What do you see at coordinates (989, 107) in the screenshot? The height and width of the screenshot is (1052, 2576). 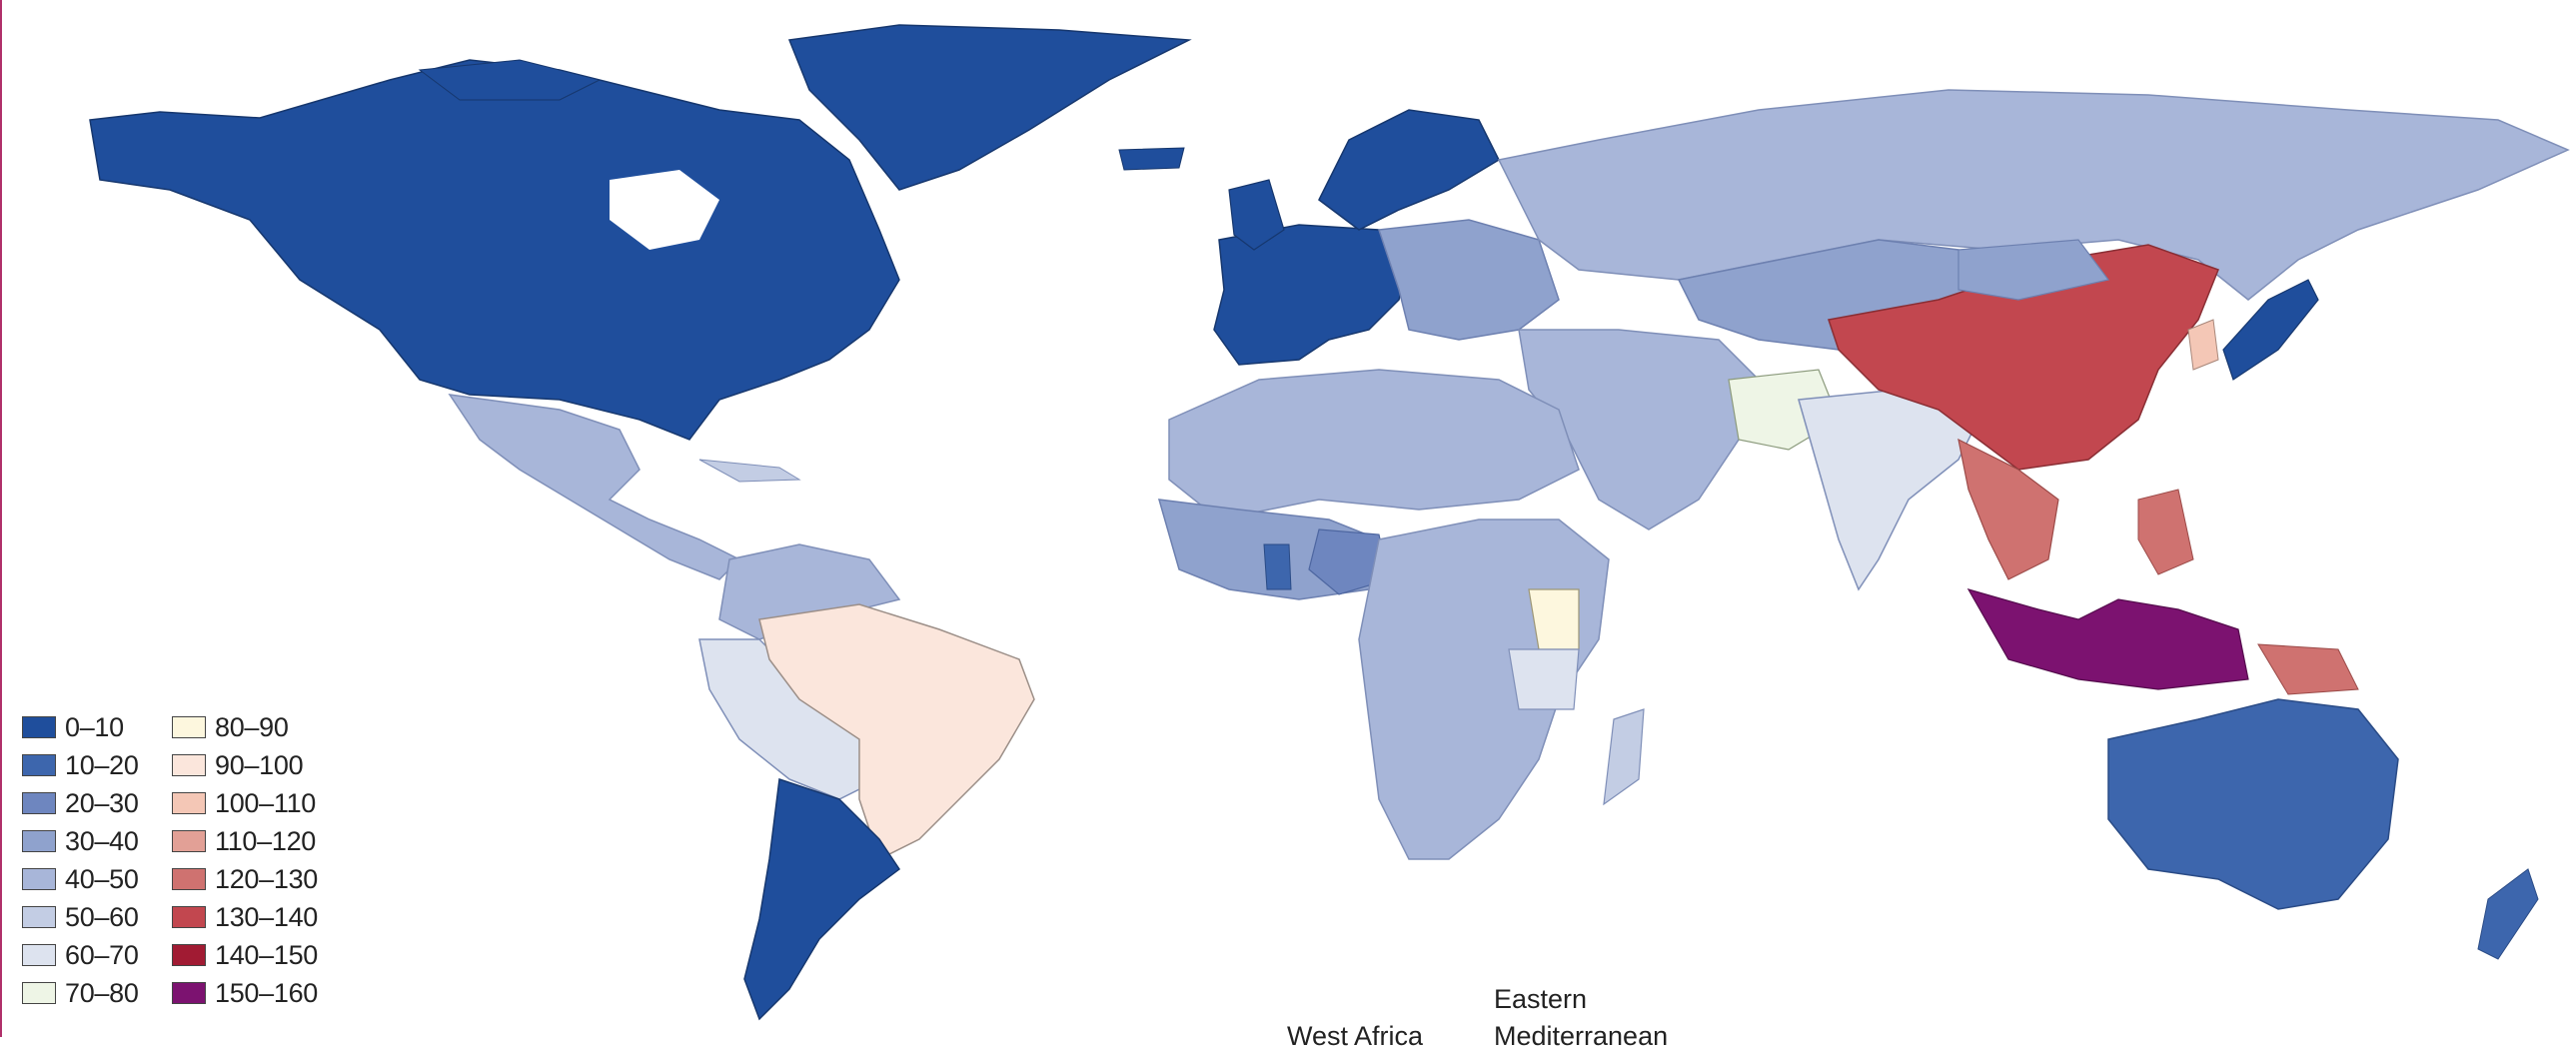 I see `greenland-shape` at bounding box center [989, 107].